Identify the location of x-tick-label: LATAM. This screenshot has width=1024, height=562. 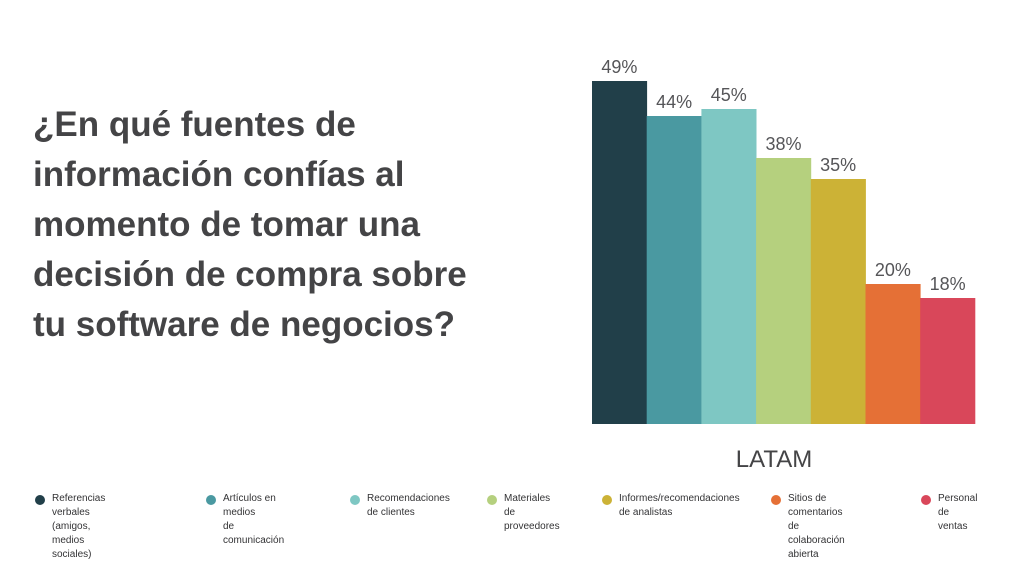
(774, 459).